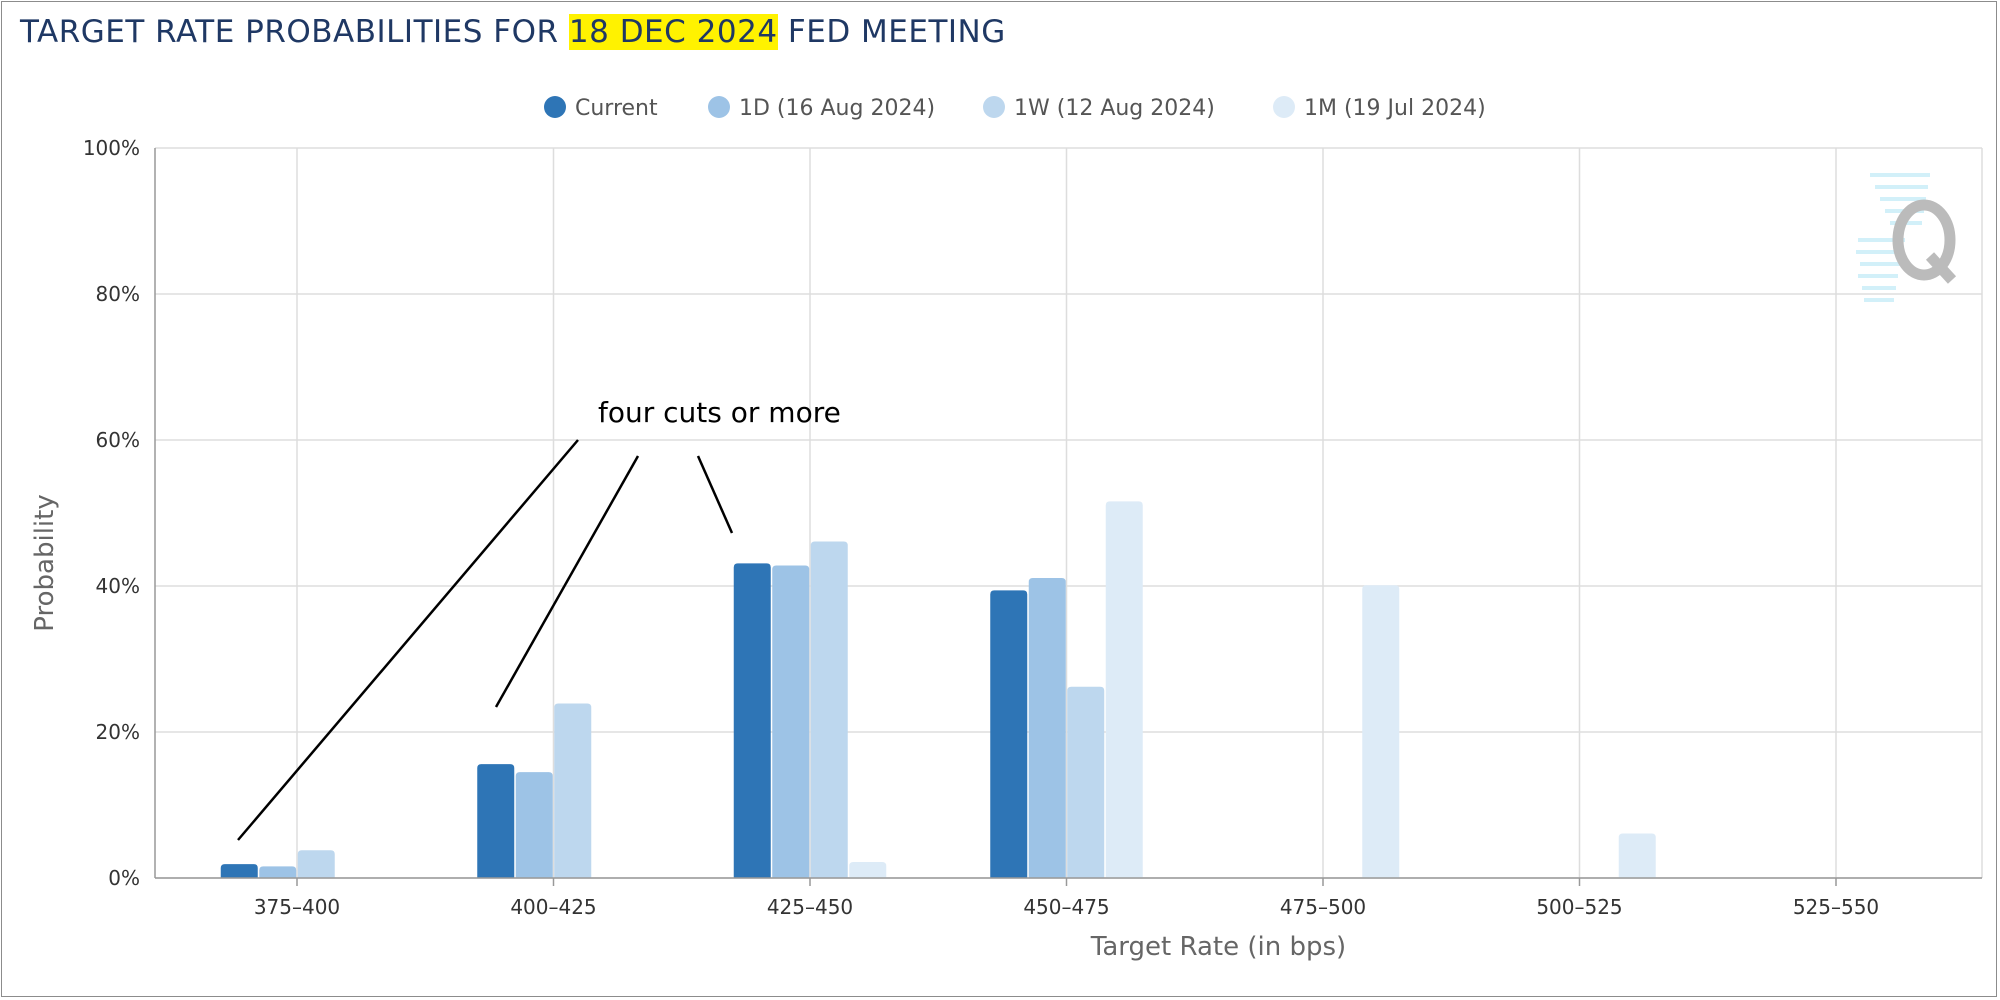  What do you see at coordinates (1323, 907) in the screenshot?
I see `x-tick-label: 475–500` at bounding box center [1323, 907].